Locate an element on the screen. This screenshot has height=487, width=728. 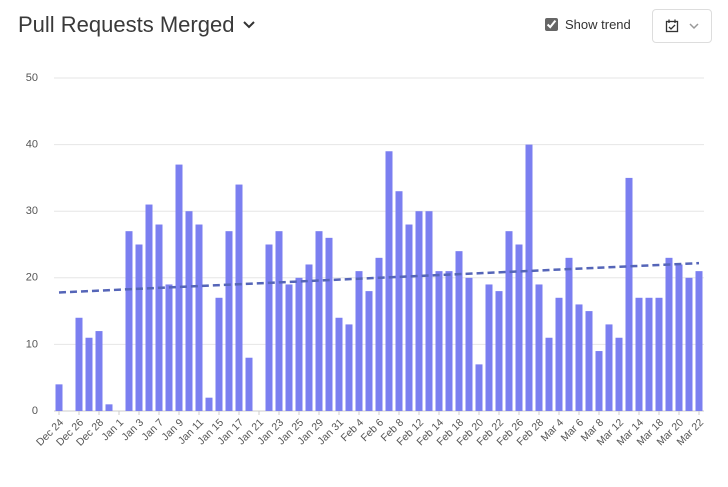
y-tick-label: 30 is located at coordinates (32, 211).